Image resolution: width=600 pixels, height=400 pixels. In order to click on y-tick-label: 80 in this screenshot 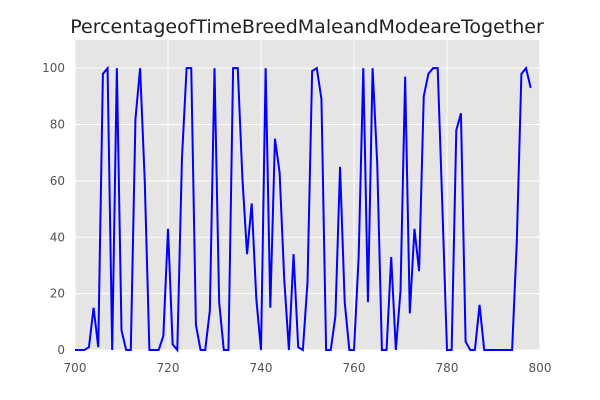, I will do `click(57, 125)`.